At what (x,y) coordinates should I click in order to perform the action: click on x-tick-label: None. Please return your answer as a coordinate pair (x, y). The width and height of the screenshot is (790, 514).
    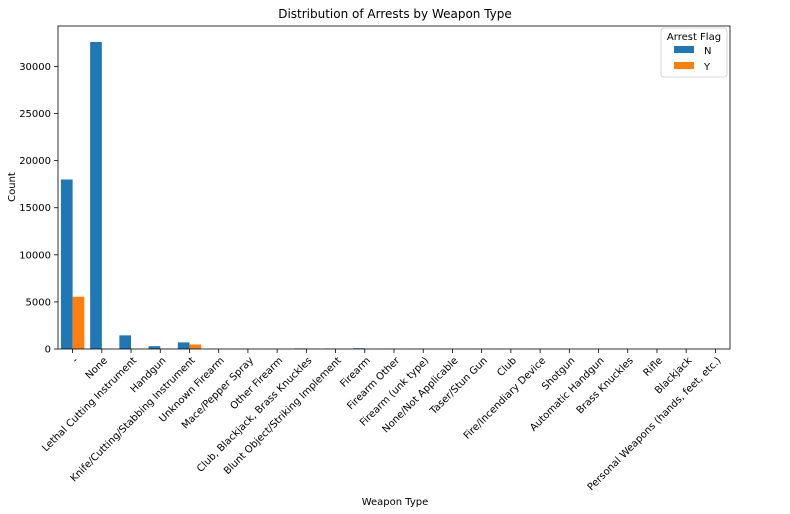
    Looking at the image, I should click on (97, 368).